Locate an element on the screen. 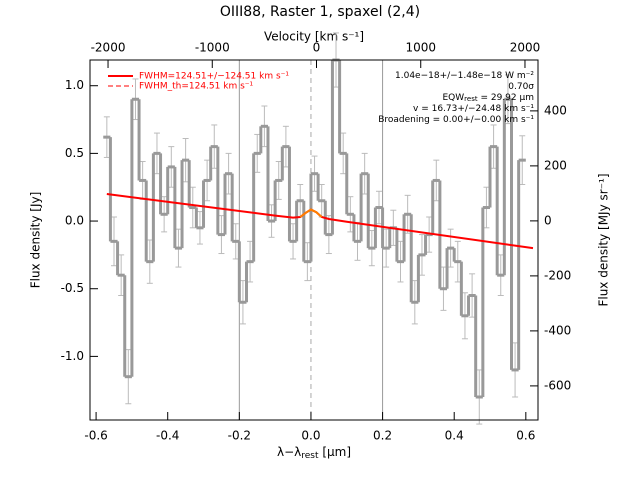 Image resolution: width=640 pixels, height=480 pixels. fit-peak is located at coordinates (311, 213).